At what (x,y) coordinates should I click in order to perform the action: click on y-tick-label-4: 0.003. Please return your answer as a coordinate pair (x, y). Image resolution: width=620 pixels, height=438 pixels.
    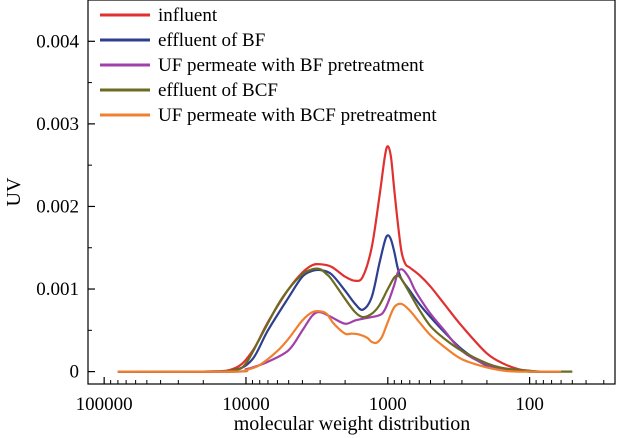
    Looking at the image, I should click on (57, 124).